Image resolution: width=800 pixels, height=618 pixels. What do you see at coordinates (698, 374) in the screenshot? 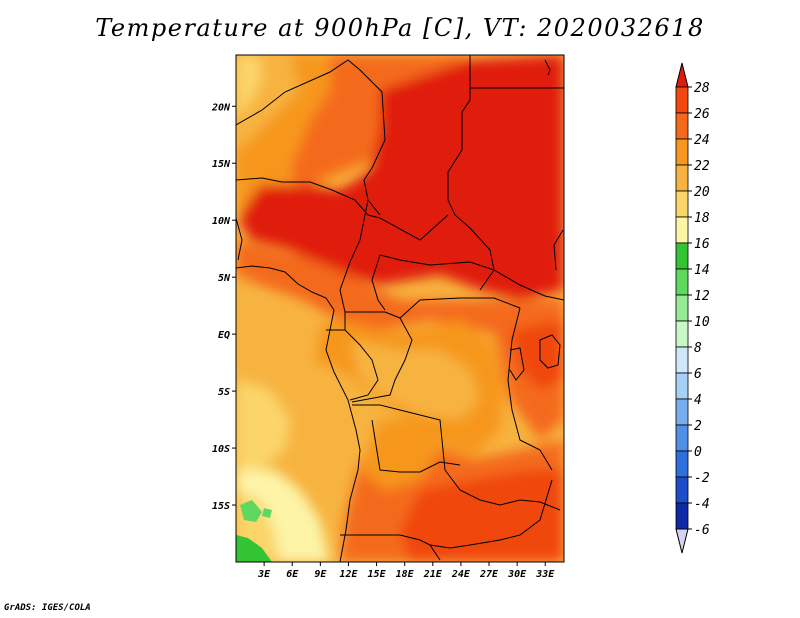
I see `colorbar-label: 6` at bounding box center [698, 374].